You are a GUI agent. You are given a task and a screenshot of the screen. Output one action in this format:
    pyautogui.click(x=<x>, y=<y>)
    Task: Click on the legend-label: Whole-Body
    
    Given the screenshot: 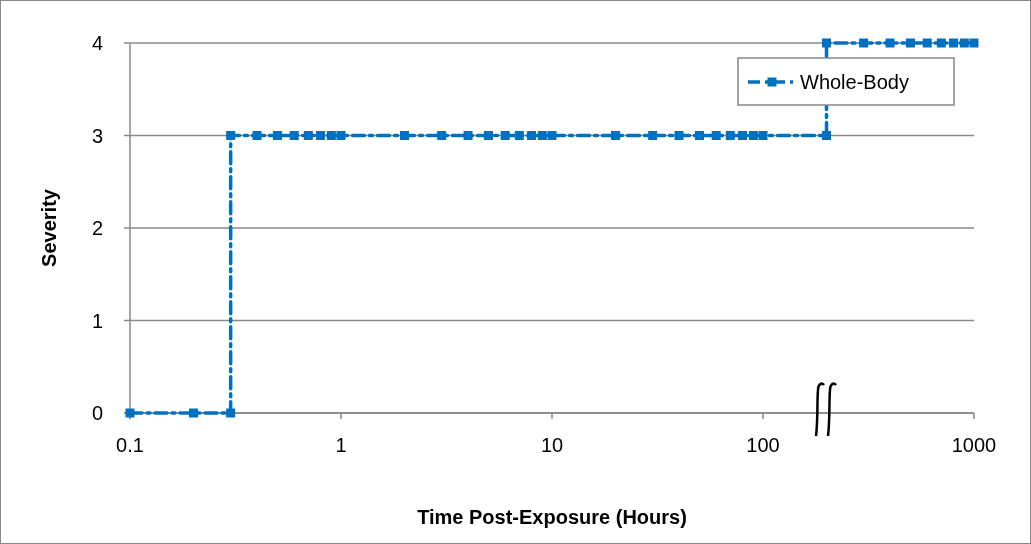 What is the action you would take?
    pyautogui.click(x=854, y=82)
    